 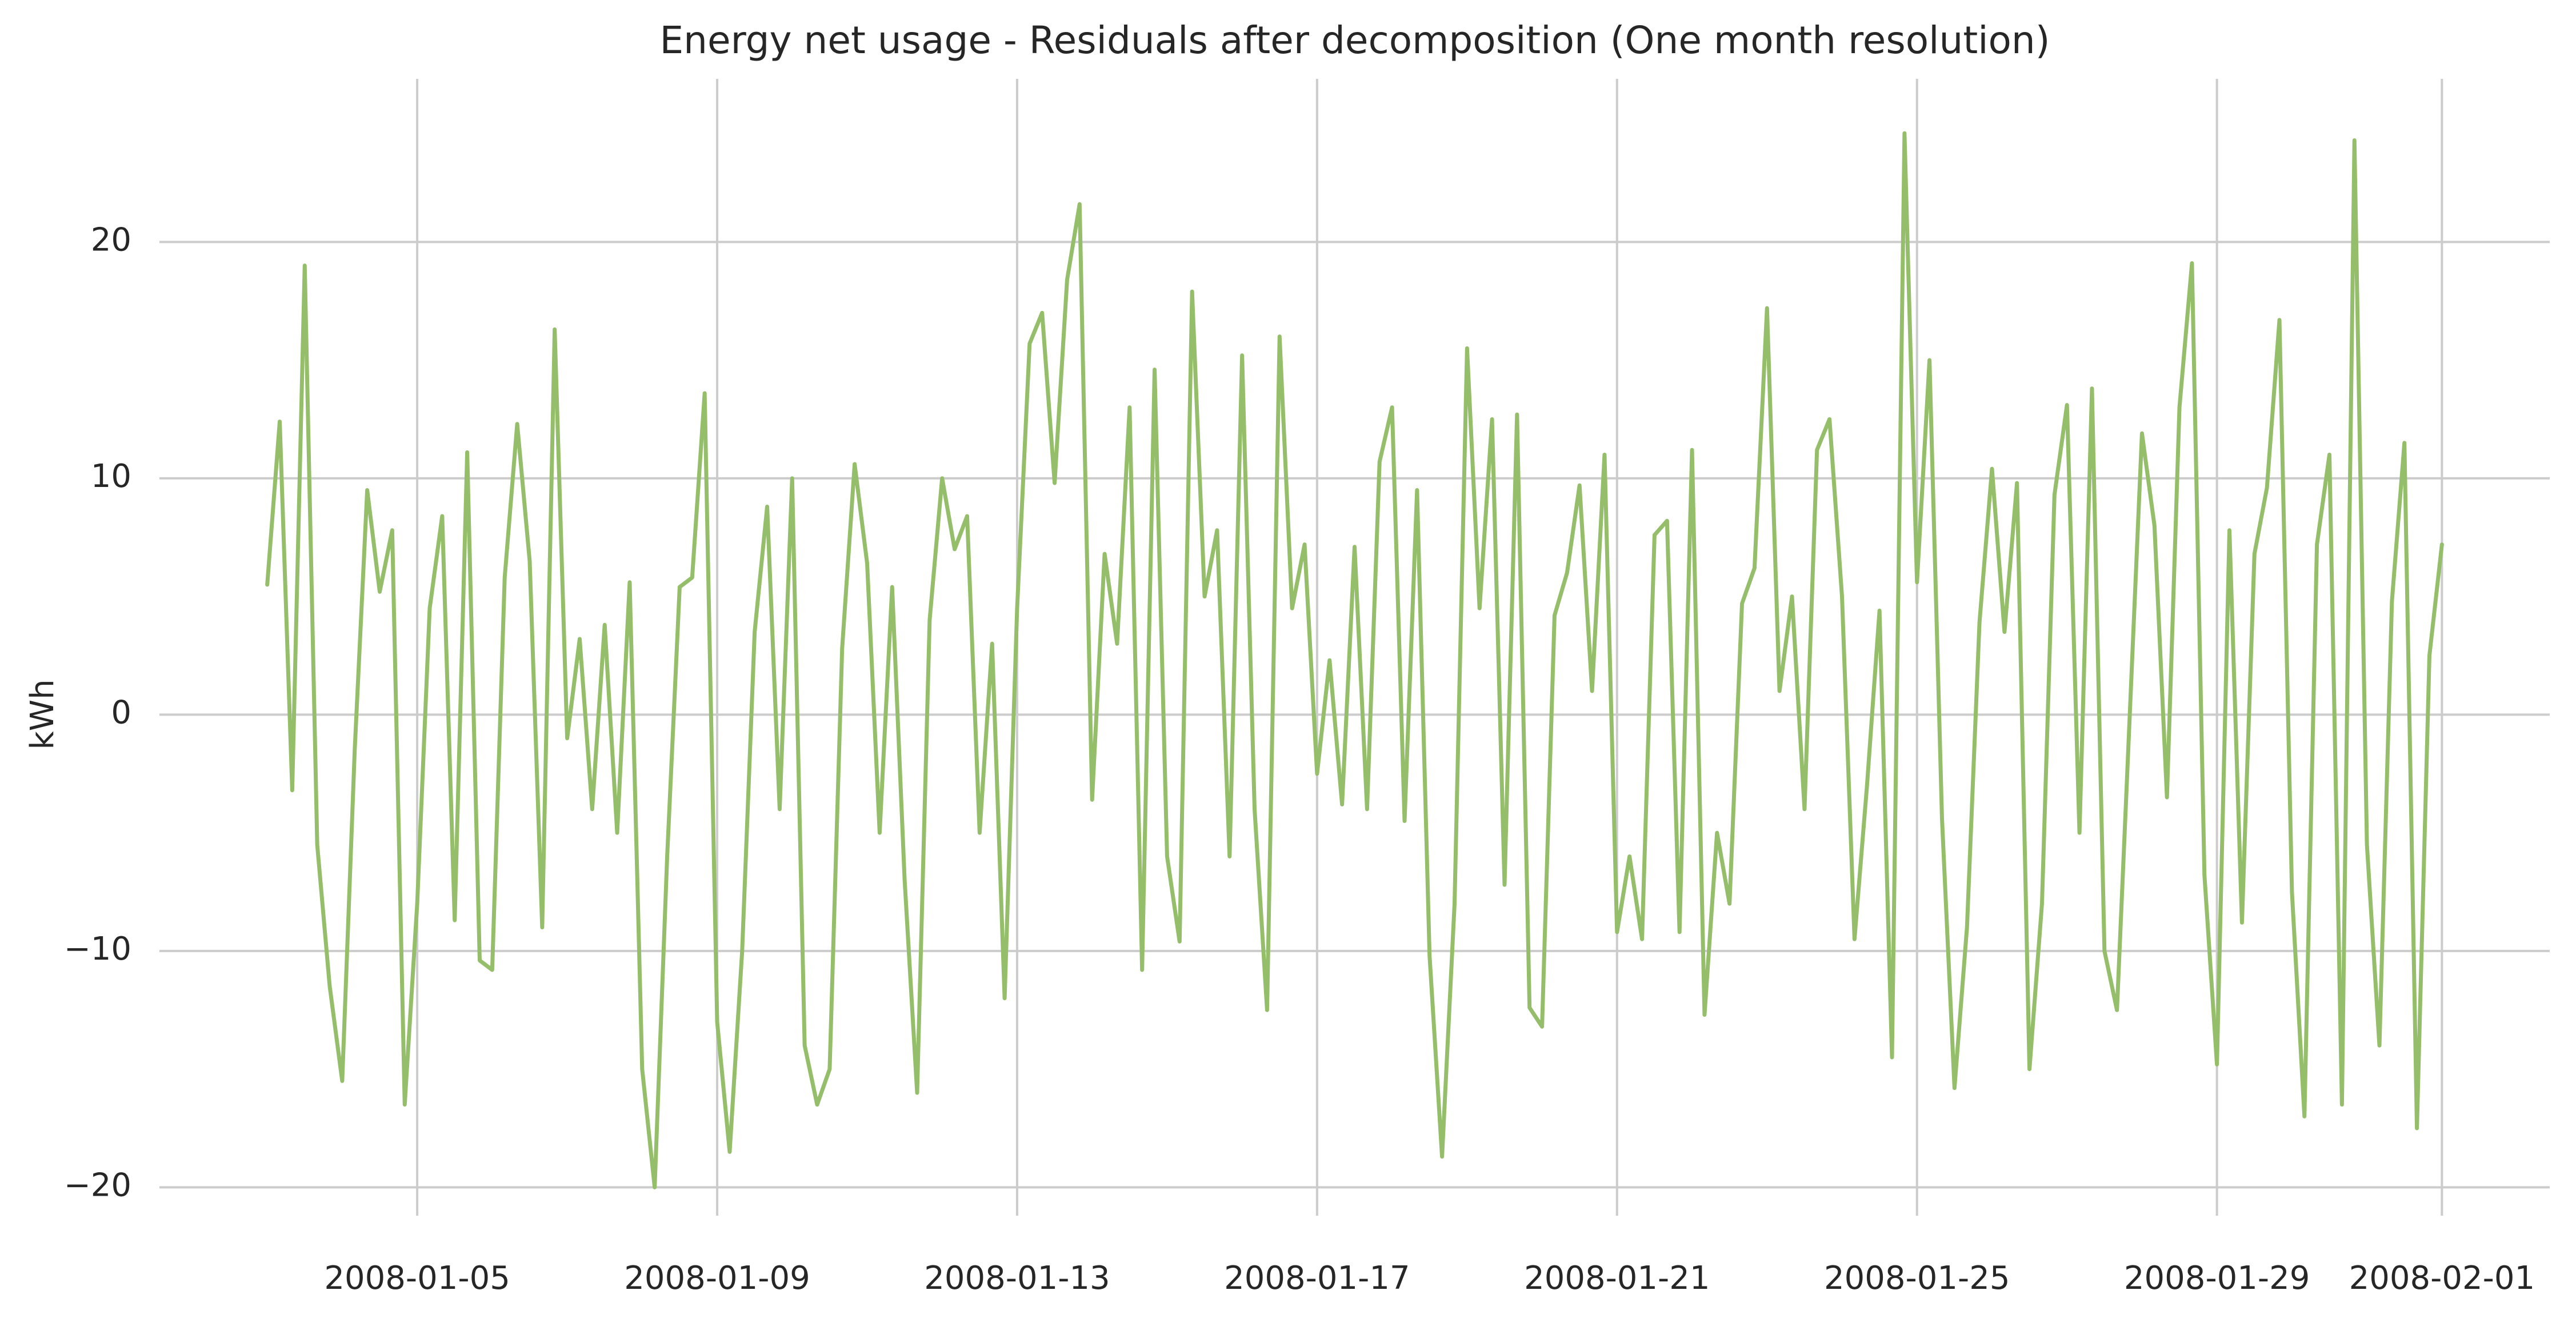 What do you see at coordinates (42, 714) in the screenshot?
I see `y-axis-label: kWh` at bounding box center [42, 714].